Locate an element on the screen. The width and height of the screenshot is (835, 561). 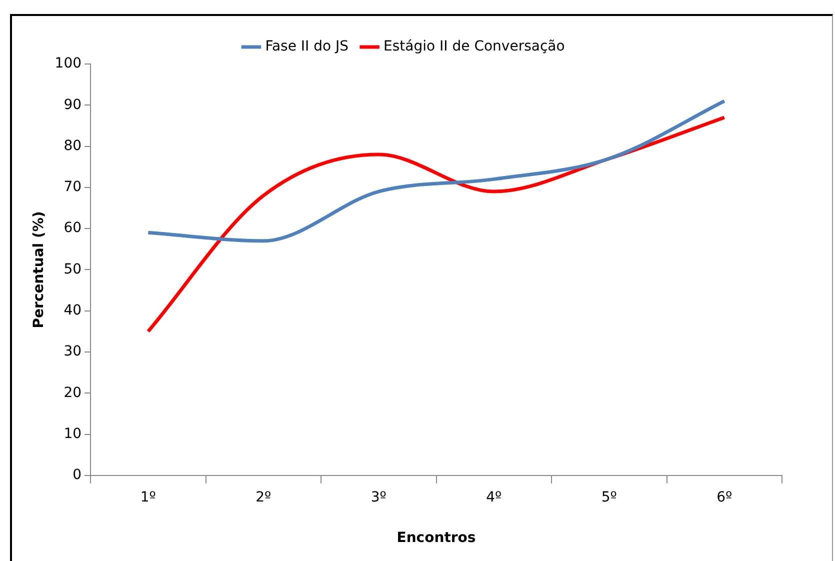
y-tick-label: 70 is located at coordinates (73, 187).